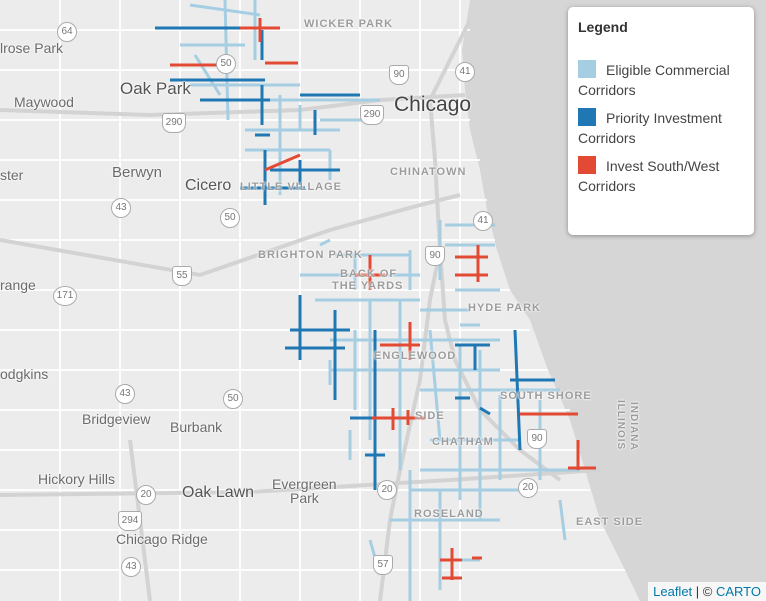  Describe the element at coordinates (654, 80) in the screenshot. I see `legend-label-eligible: Eligible Commercial Corridors` at that location.